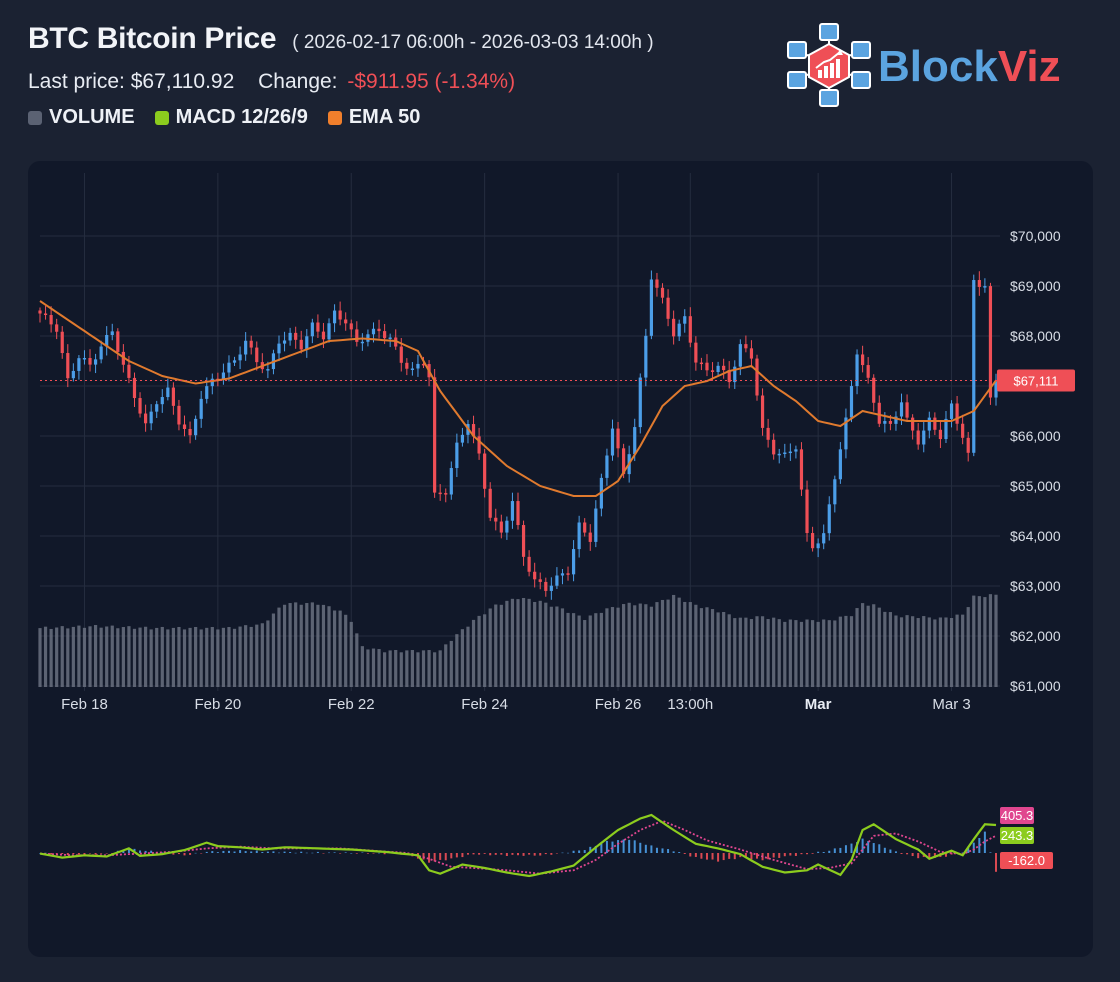  What do you see at coordinates (384, 117) in the screenshot?
I see `legend-label-ema: EMA 50` at bounding box center [384, 117].